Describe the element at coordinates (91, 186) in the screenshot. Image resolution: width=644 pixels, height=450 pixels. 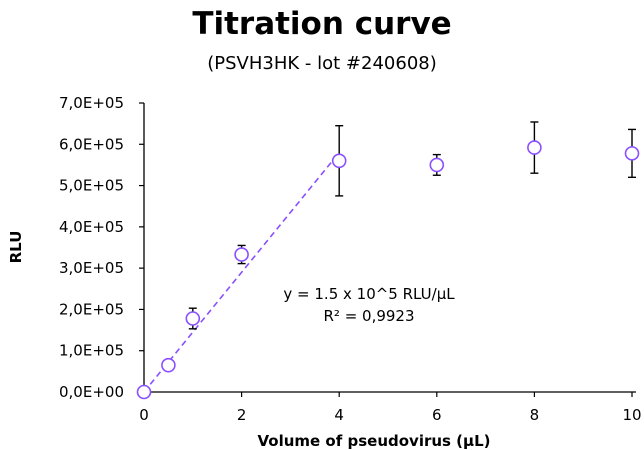
I see `y-tick-label: 5,0E+05` at that location.